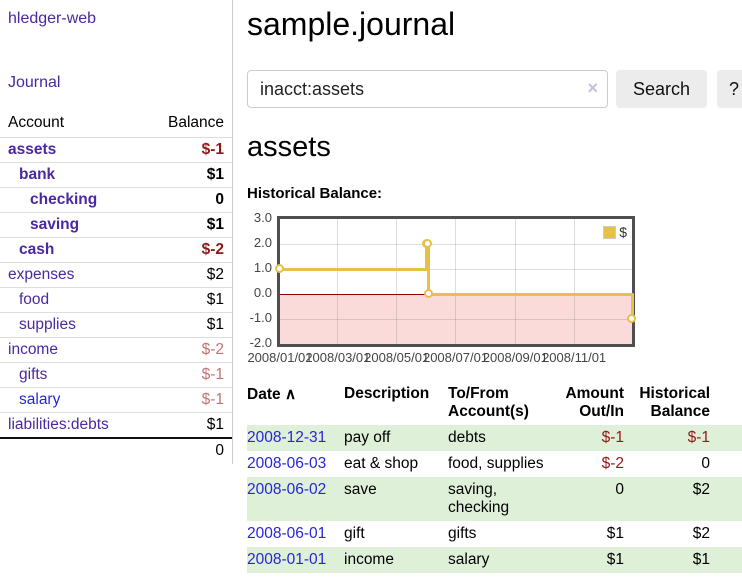 The image size is (742, 582). I want to click on column-header-balance: Historical Balance, so click(674, 402).